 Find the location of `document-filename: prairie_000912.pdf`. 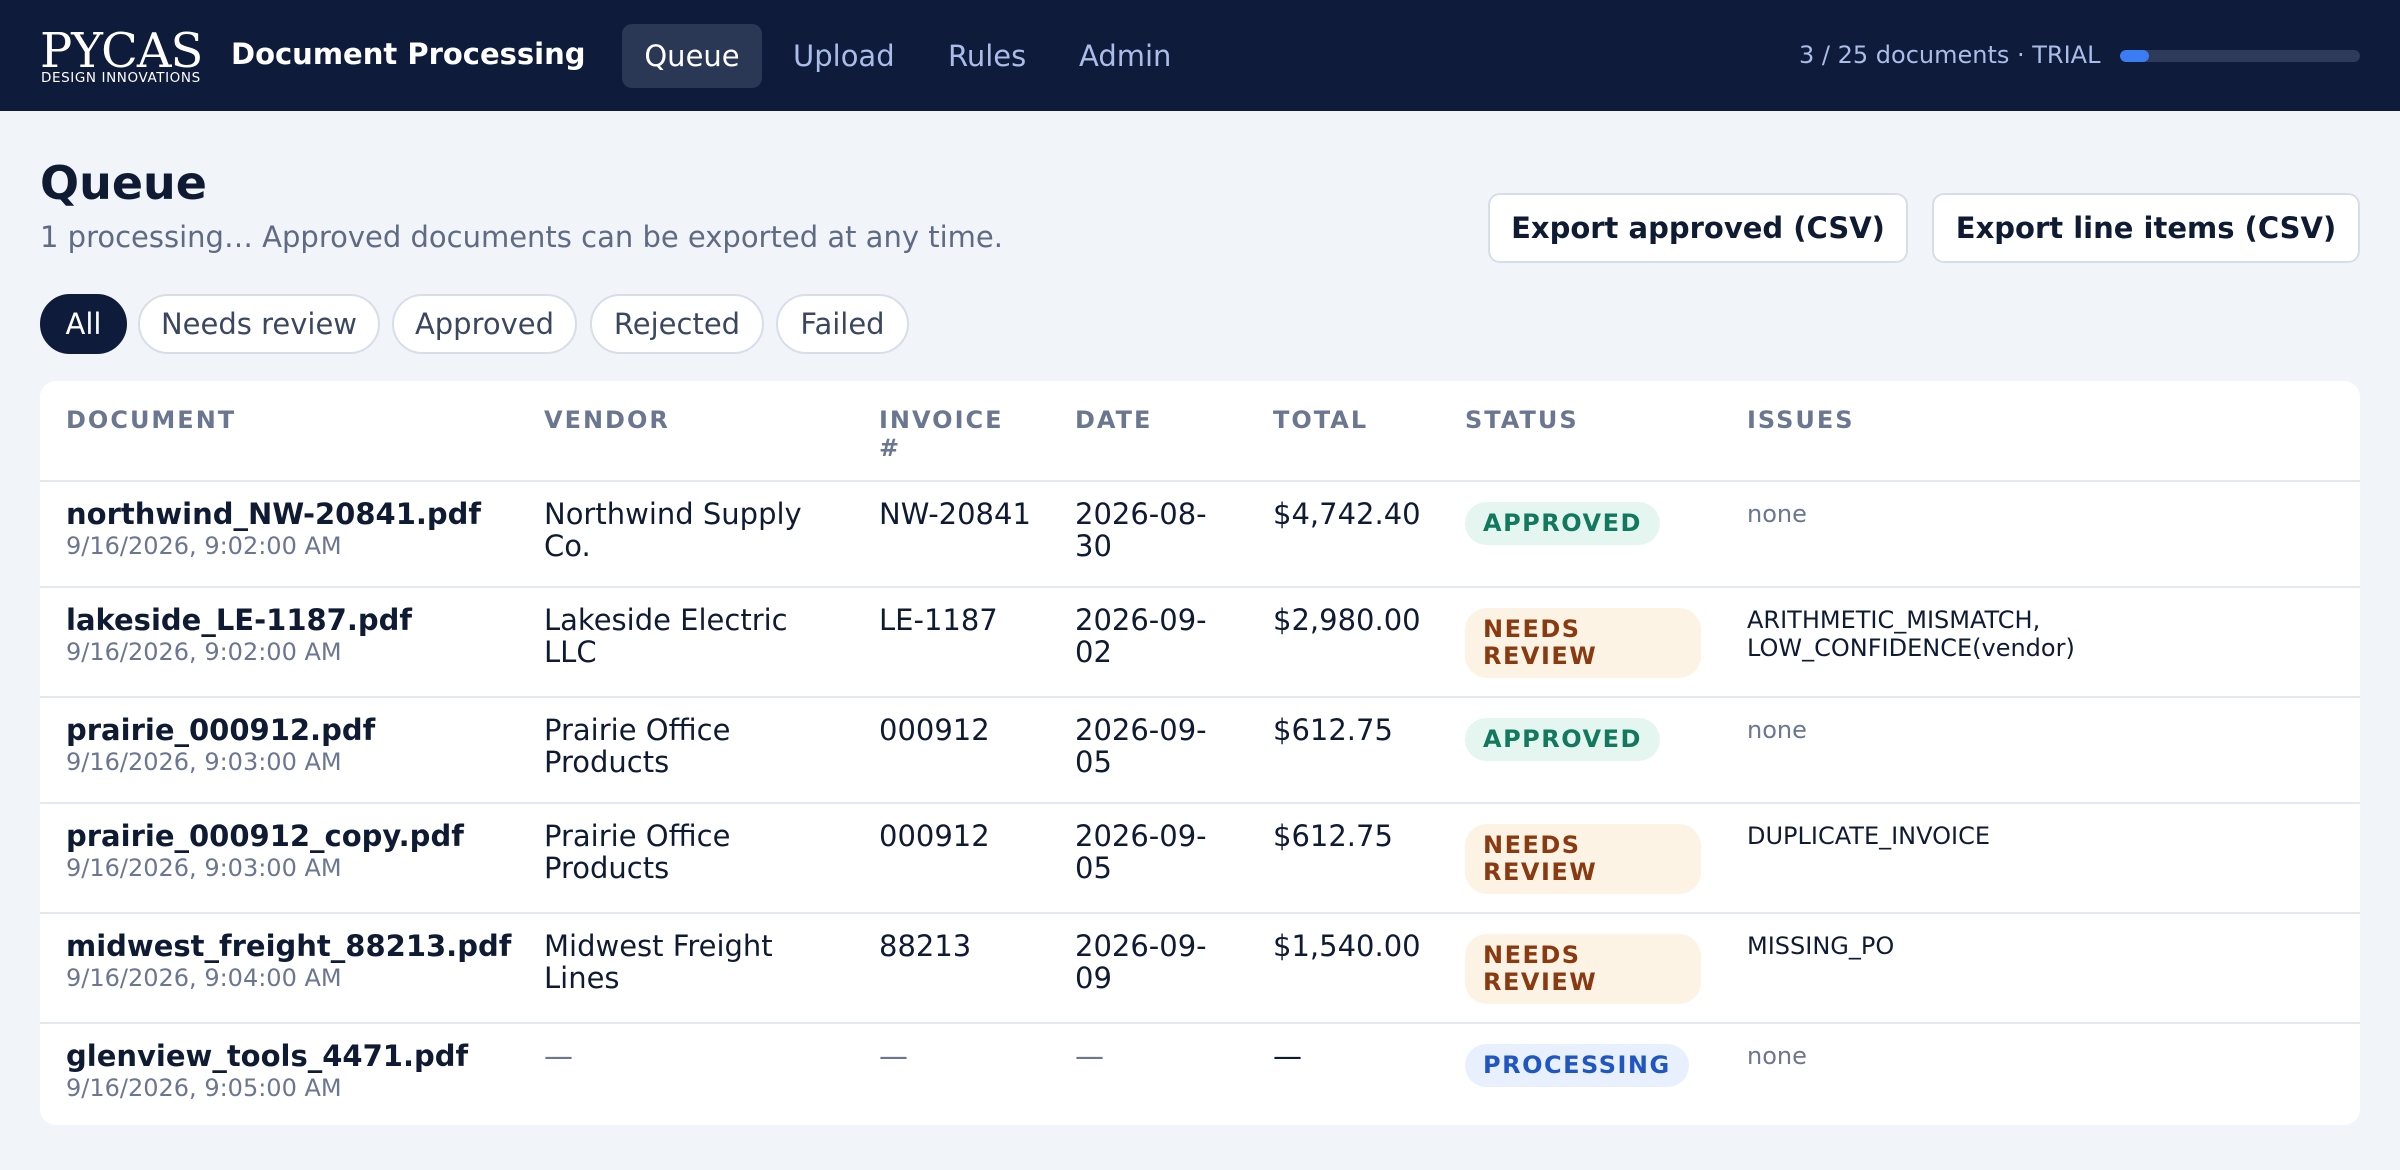

document-filename: prairie_000912.pdf is located at coordinates (221, 730).